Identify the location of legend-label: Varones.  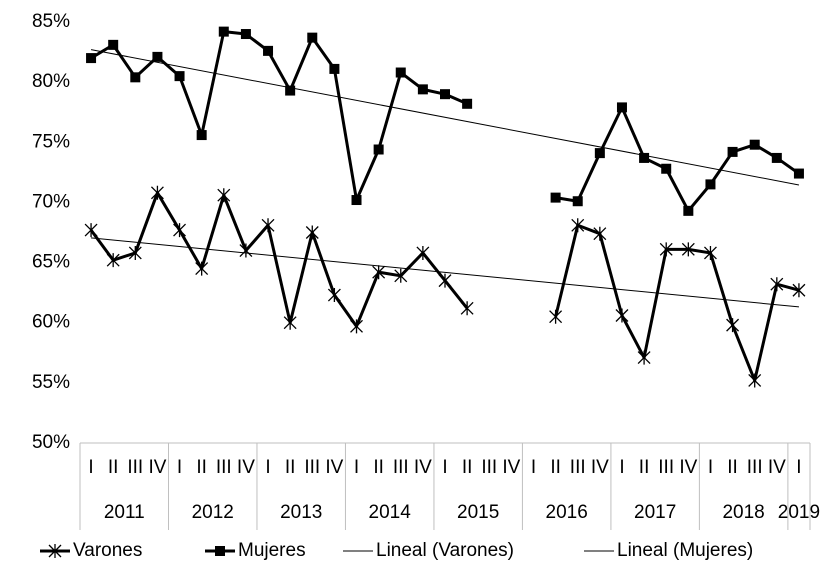
(107, 550).